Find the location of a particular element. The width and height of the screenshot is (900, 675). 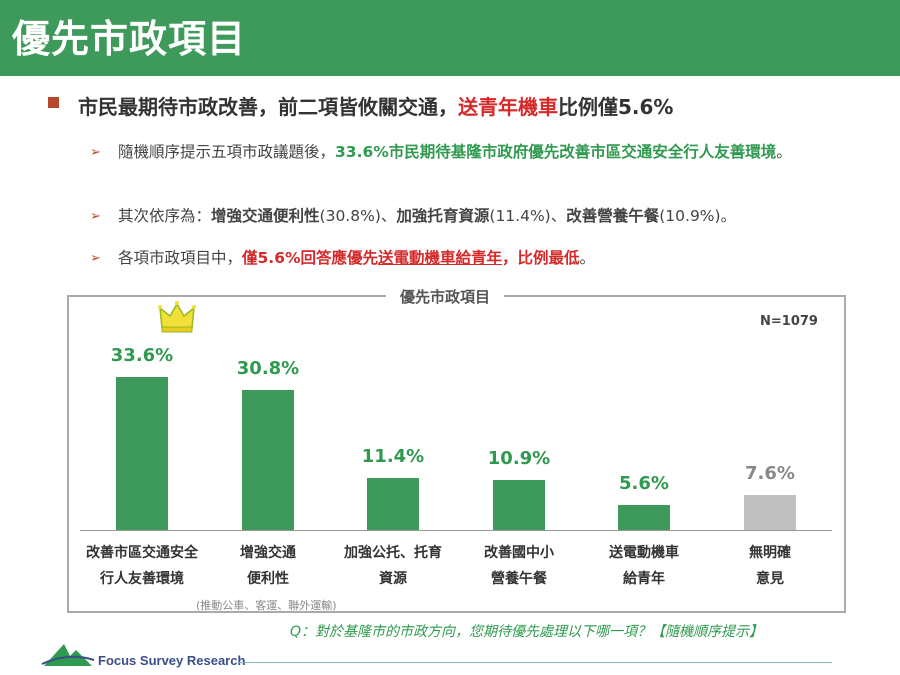

category-label-line: 加強公托、托育 is located at coordinates (393, 553).